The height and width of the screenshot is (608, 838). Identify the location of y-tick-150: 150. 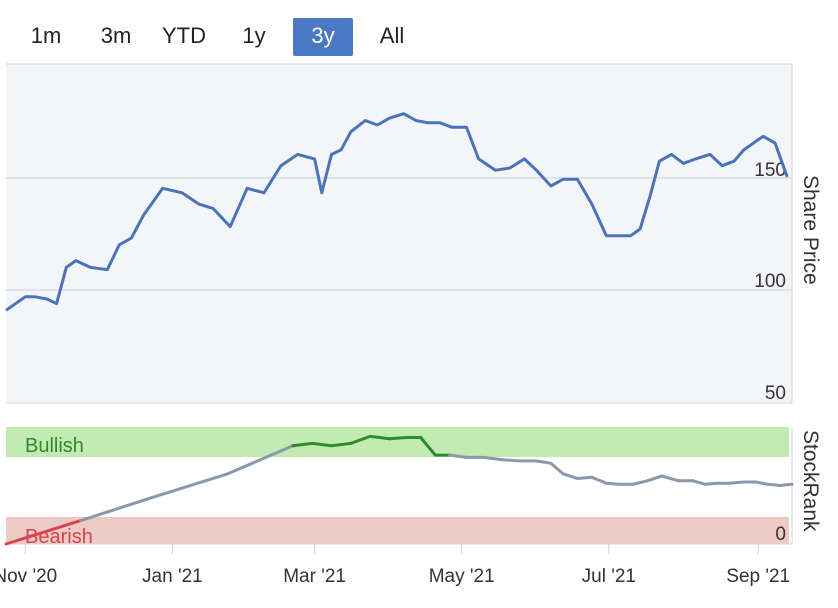
(770, 170).